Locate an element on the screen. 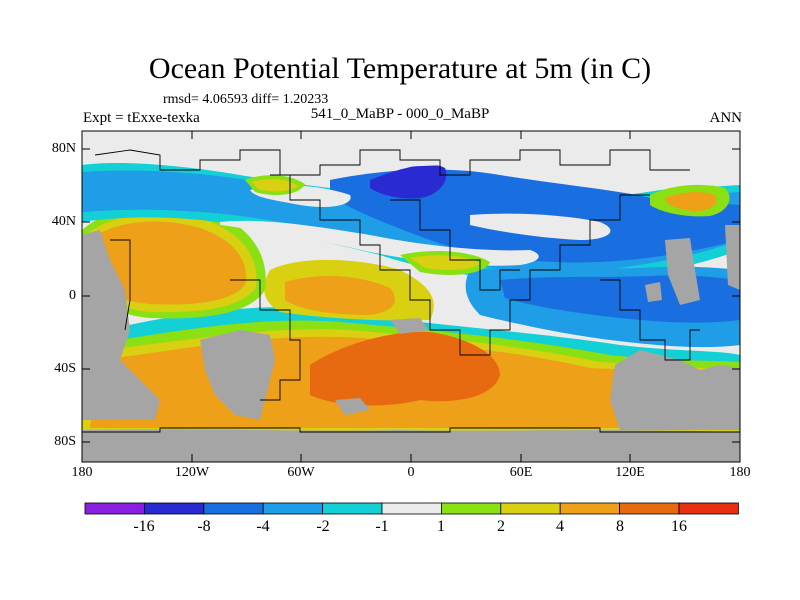  lat-label-80s: 80S is located at coordinates (65, 441).